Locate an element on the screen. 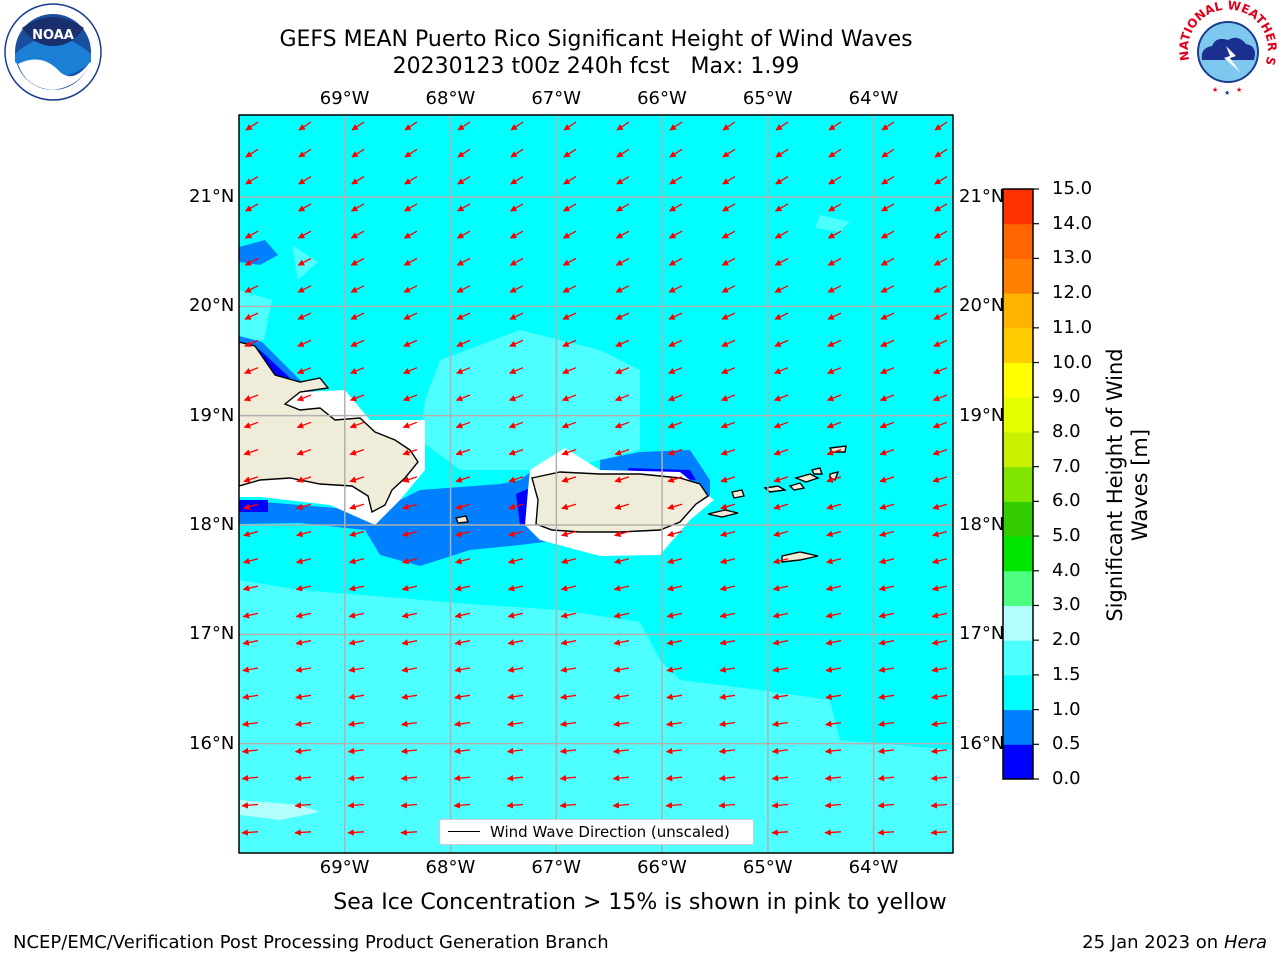 This screenshot has height=960, width=1280. lon-tick-bottom-69°W: 69°W is located at coordinates (344, 867).